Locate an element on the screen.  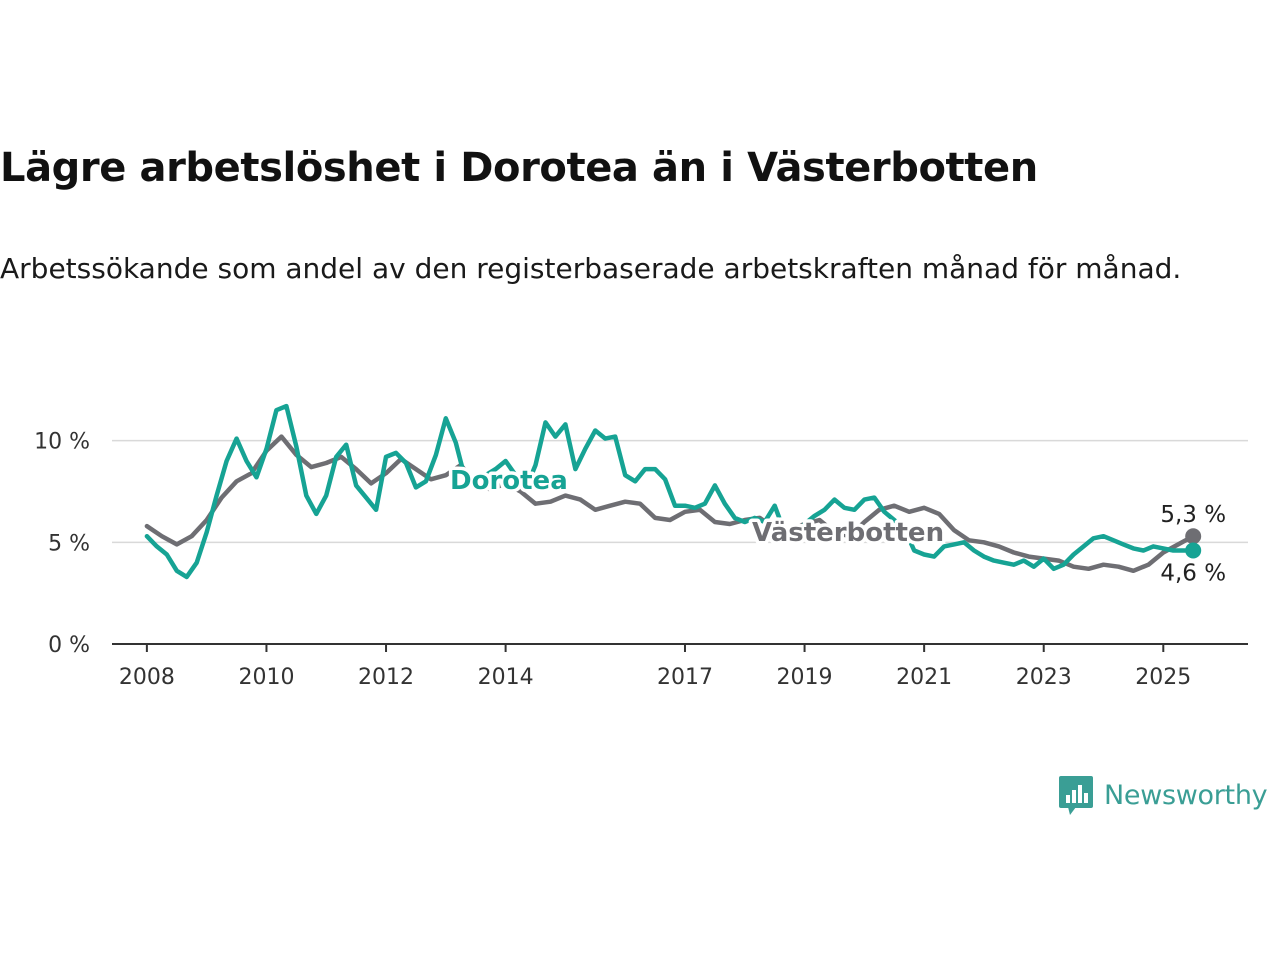
grid-lines is located at coordinates (680, 491).